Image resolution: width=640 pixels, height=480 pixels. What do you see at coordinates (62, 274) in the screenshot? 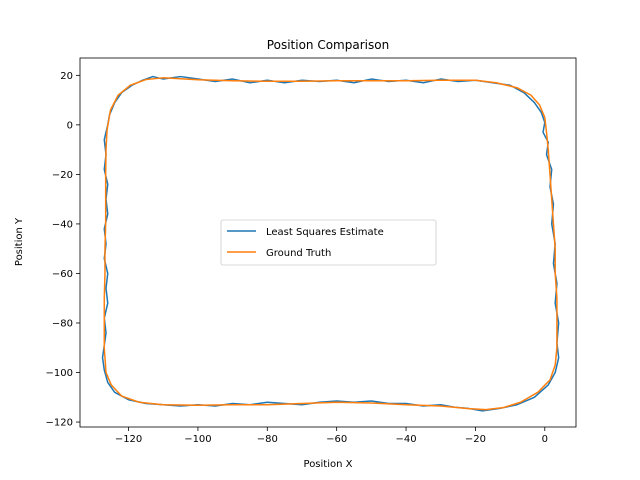
I see `y-tick-label: −60` at bounding box center [62, 274].